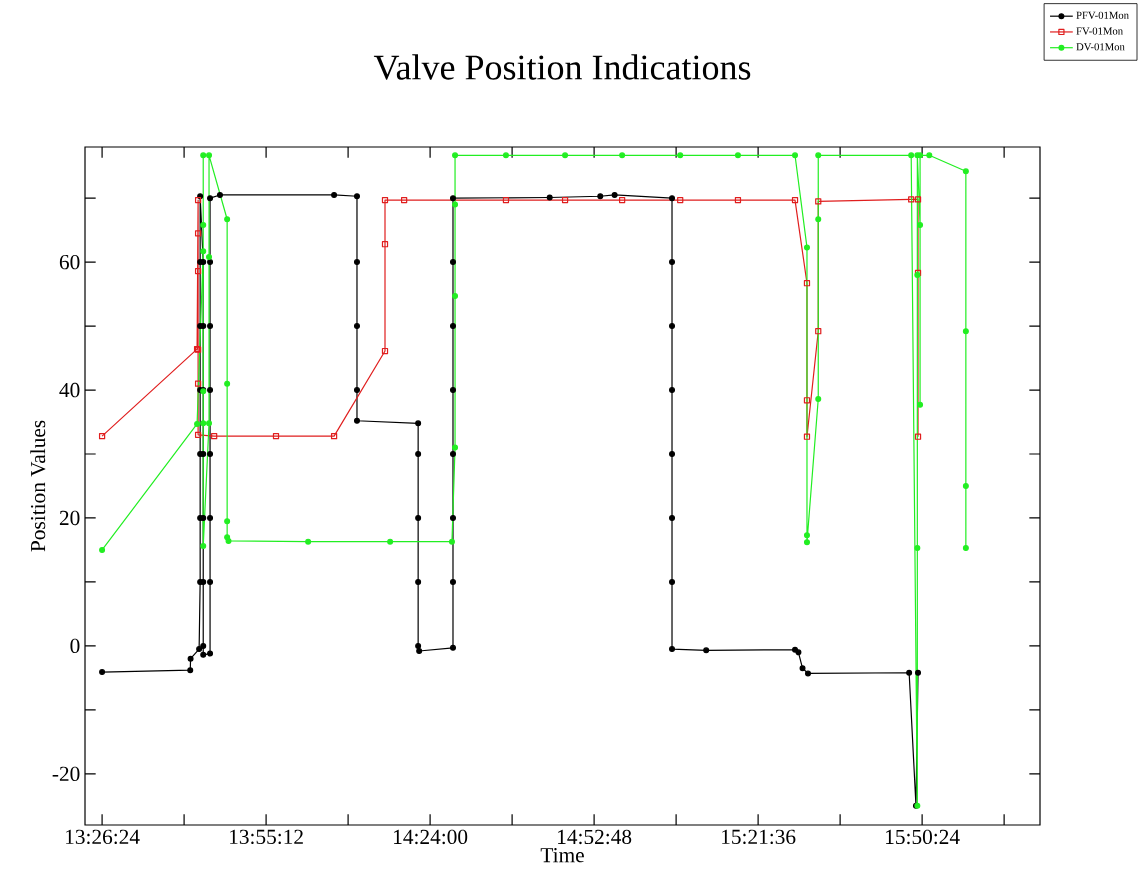 The image size is (1143, 888). Describe the element at coordinates (66, 774) in the screenshot. I see `y-tick-label: -20` at that location.